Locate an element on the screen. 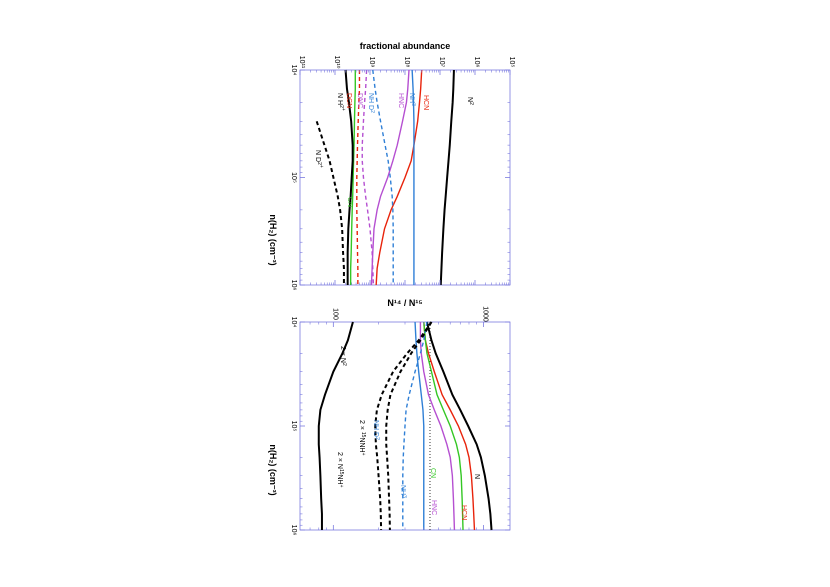 The height and width of the screenshot is (587, 830). series-label: N D2+ is located at coordinates (319, 159).